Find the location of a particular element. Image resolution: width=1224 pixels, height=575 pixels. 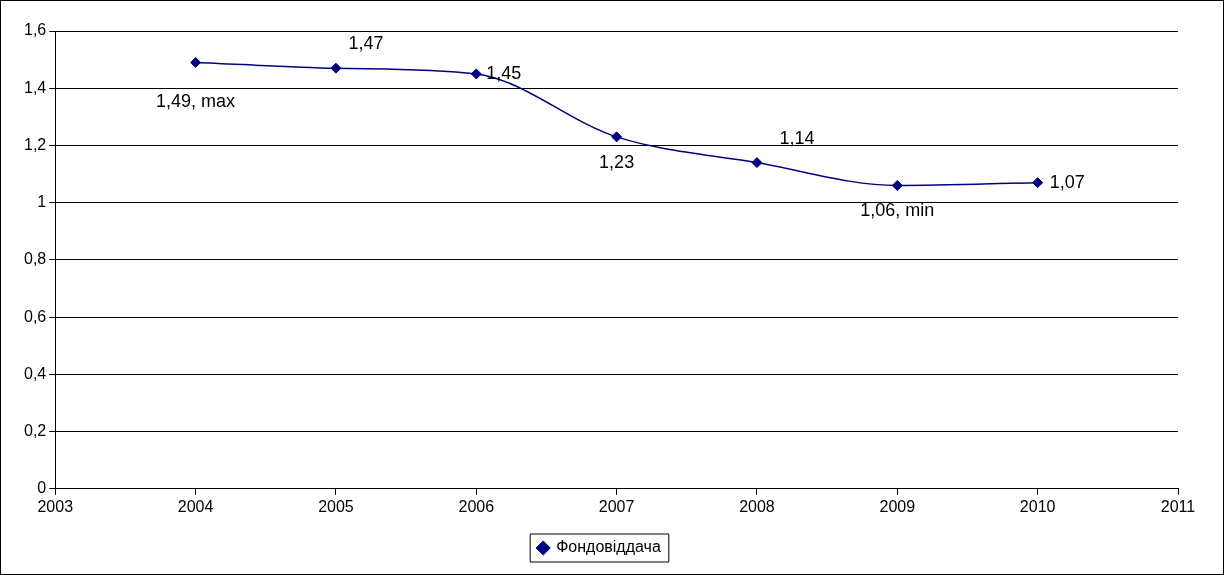

legend-label: Фондовіддача is located at coordinates (608, 547).